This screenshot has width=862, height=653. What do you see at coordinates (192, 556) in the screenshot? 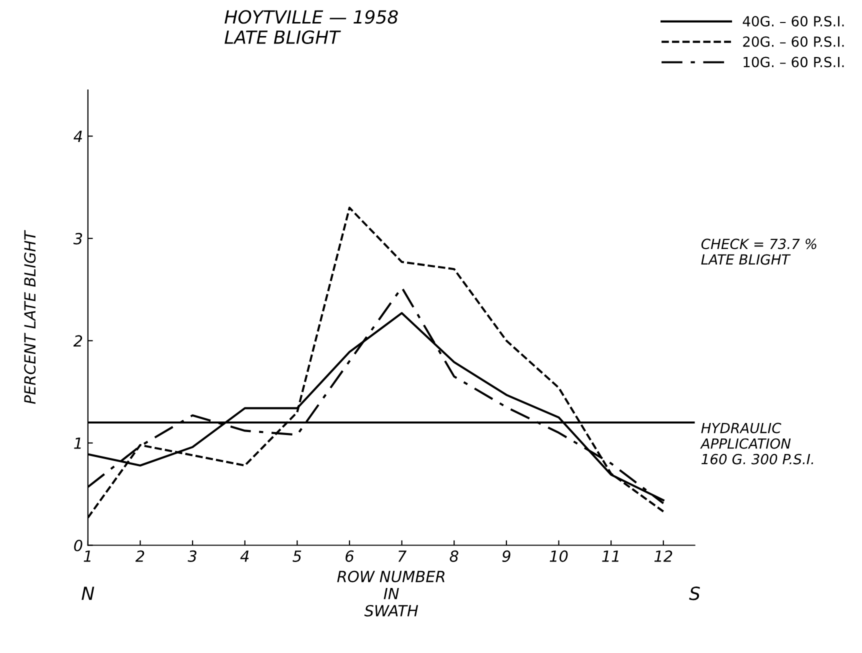
I see `x-tick-label: 3` at bounding box center [192, 556].